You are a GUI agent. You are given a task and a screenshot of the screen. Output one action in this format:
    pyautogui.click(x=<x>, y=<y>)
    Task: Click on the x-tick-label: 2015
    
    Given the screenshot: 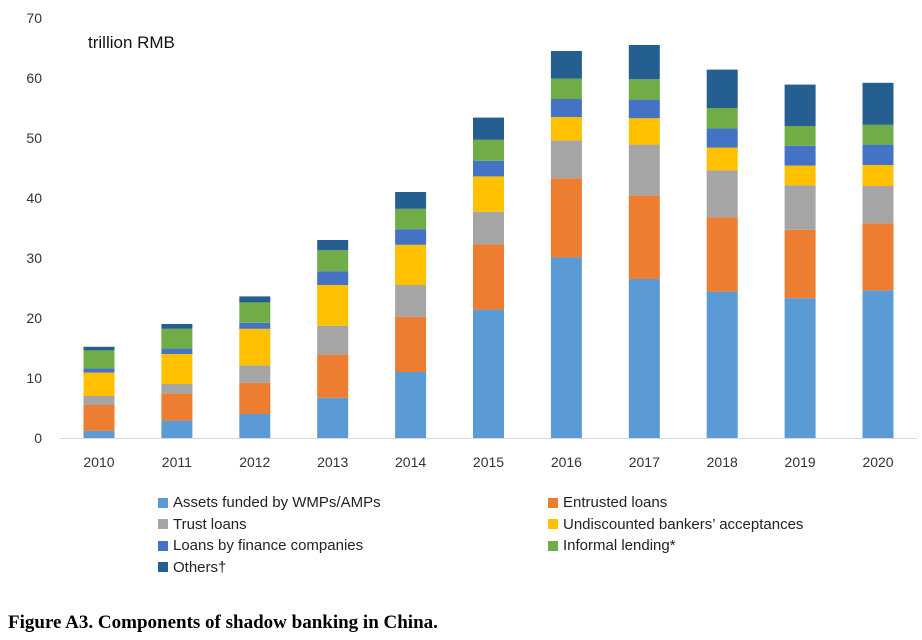 What is the action you would take?
    pyautogui.click(x=488, y=462)
    